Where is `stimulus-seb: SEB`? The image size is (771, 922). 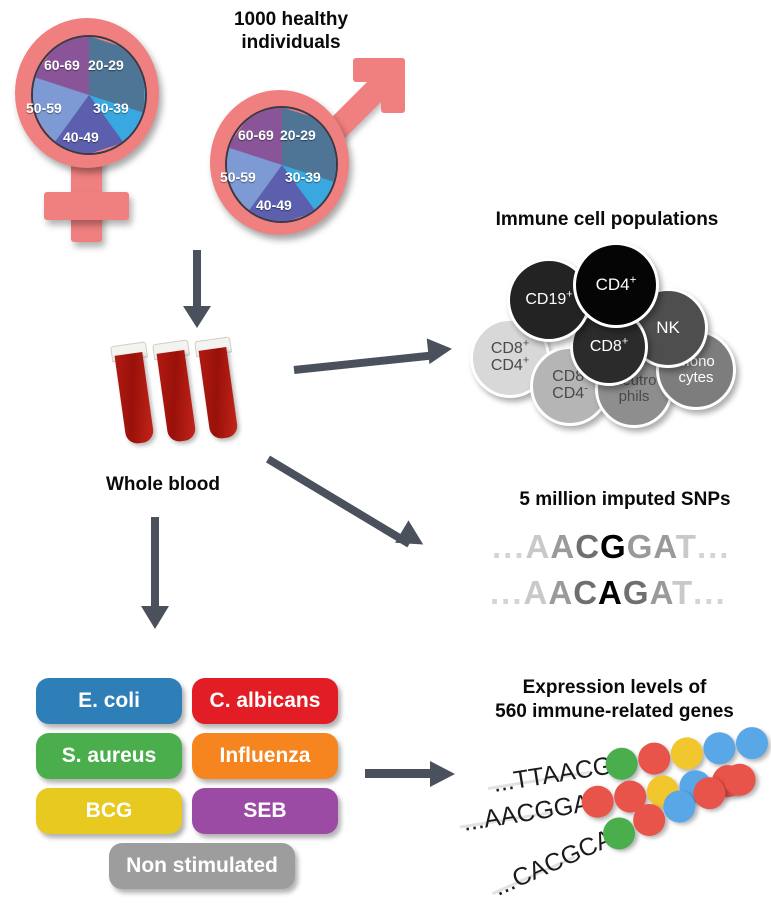 stimulus-seb: SEB is located at coordinates (265, 811).